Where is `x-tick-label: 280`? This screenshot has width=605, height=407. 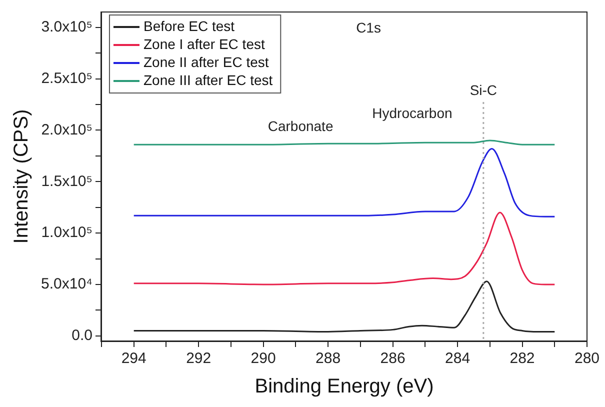 x-tick-label: 280 is located at coordinates (587, 359).